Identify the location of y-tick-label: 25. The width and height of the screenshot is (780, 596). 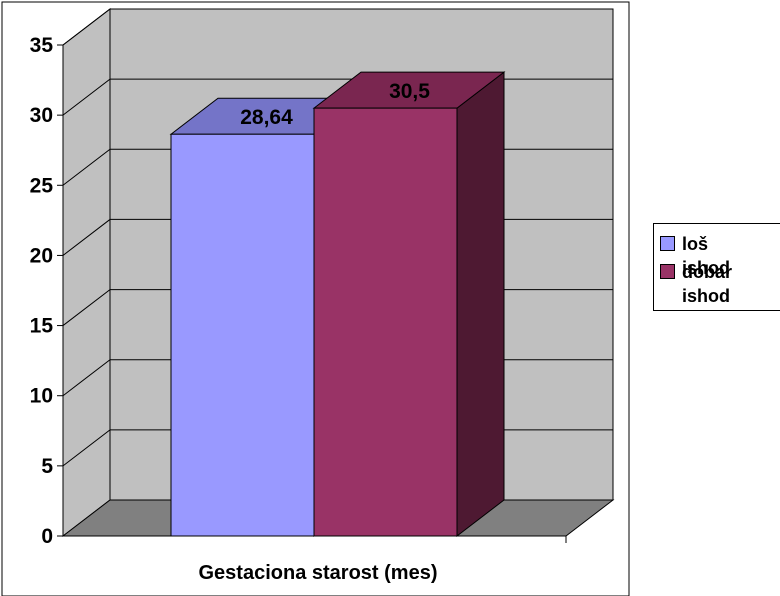
(42, 185).